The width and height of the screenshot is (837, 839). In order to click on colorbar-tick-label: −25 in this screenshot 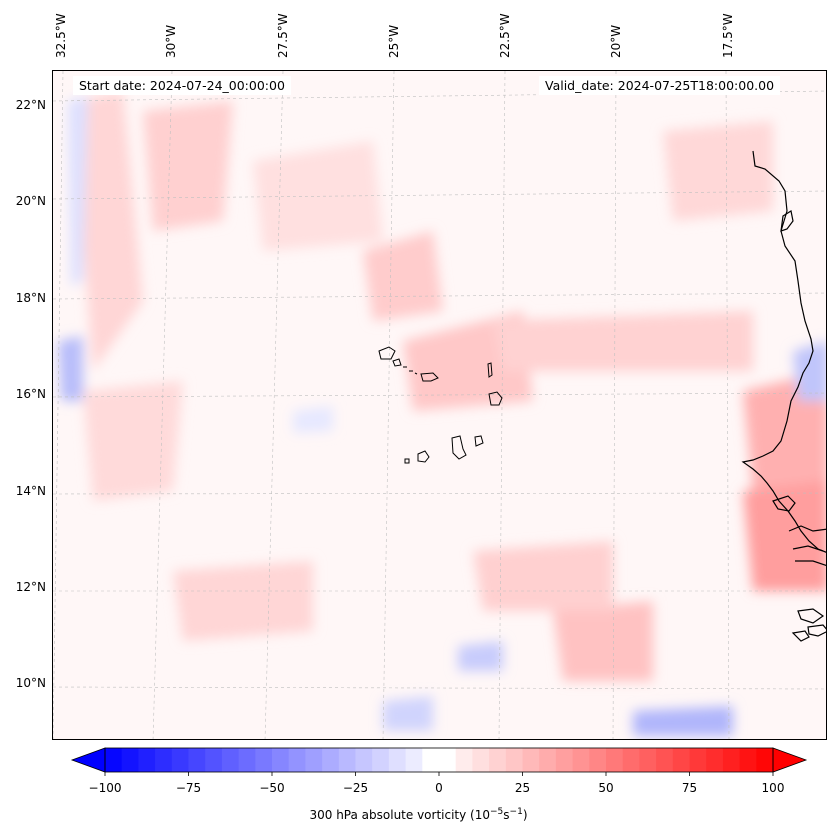, I will do `click(355, 788)`.